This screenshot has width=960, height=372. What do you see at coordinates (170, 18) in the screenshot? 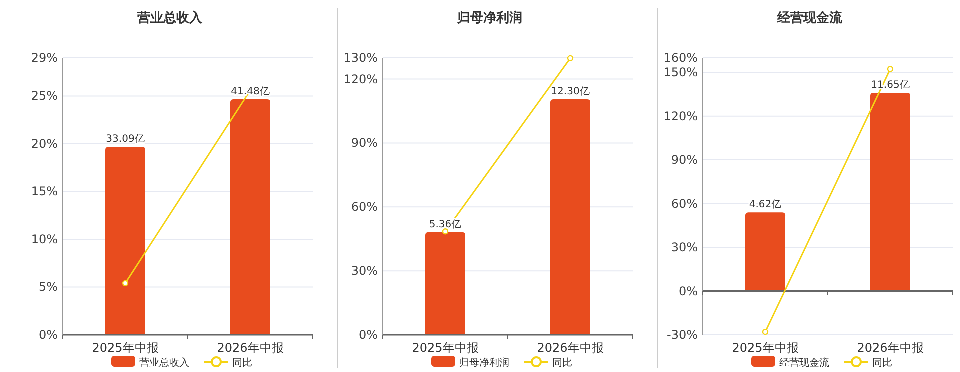
I see `chart-title: 营业总收入` at bounding box center [170, 18].